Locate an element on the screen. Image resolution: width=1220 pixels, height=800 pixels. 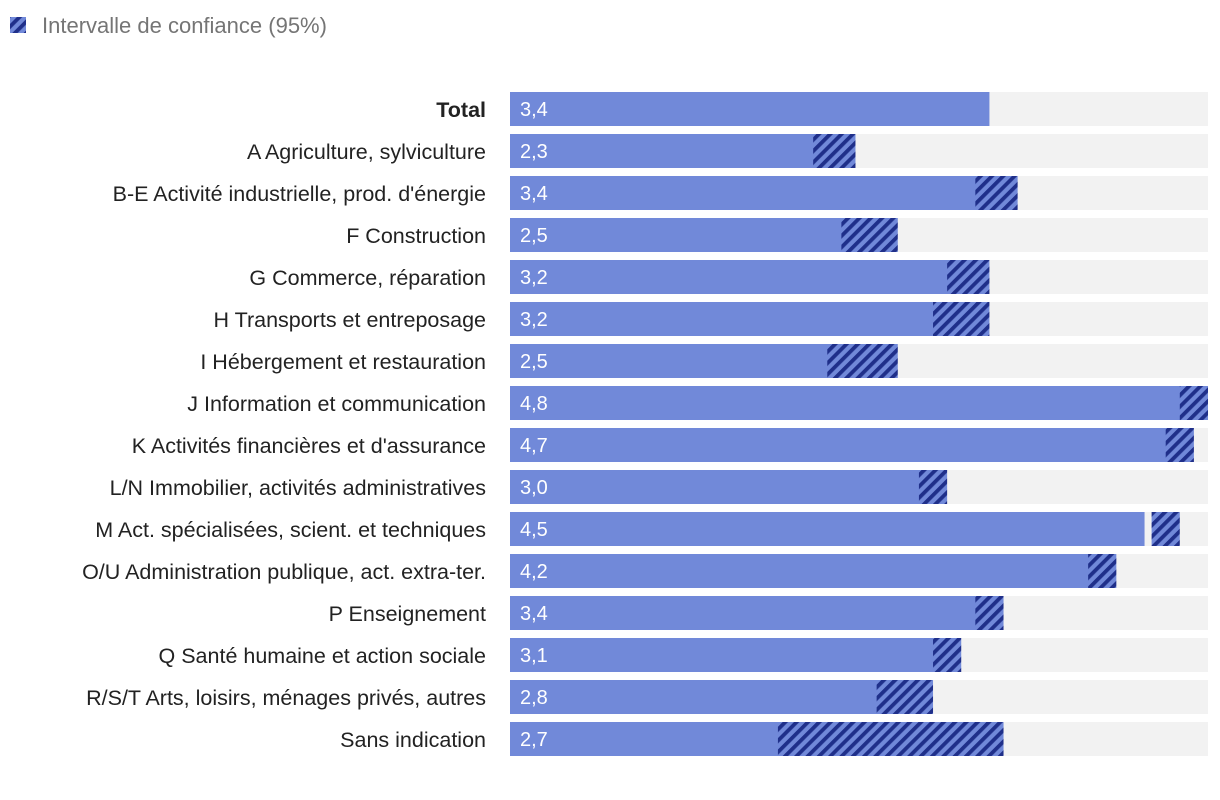
category-label: P Enseignement is located at coordinates (407, 614).